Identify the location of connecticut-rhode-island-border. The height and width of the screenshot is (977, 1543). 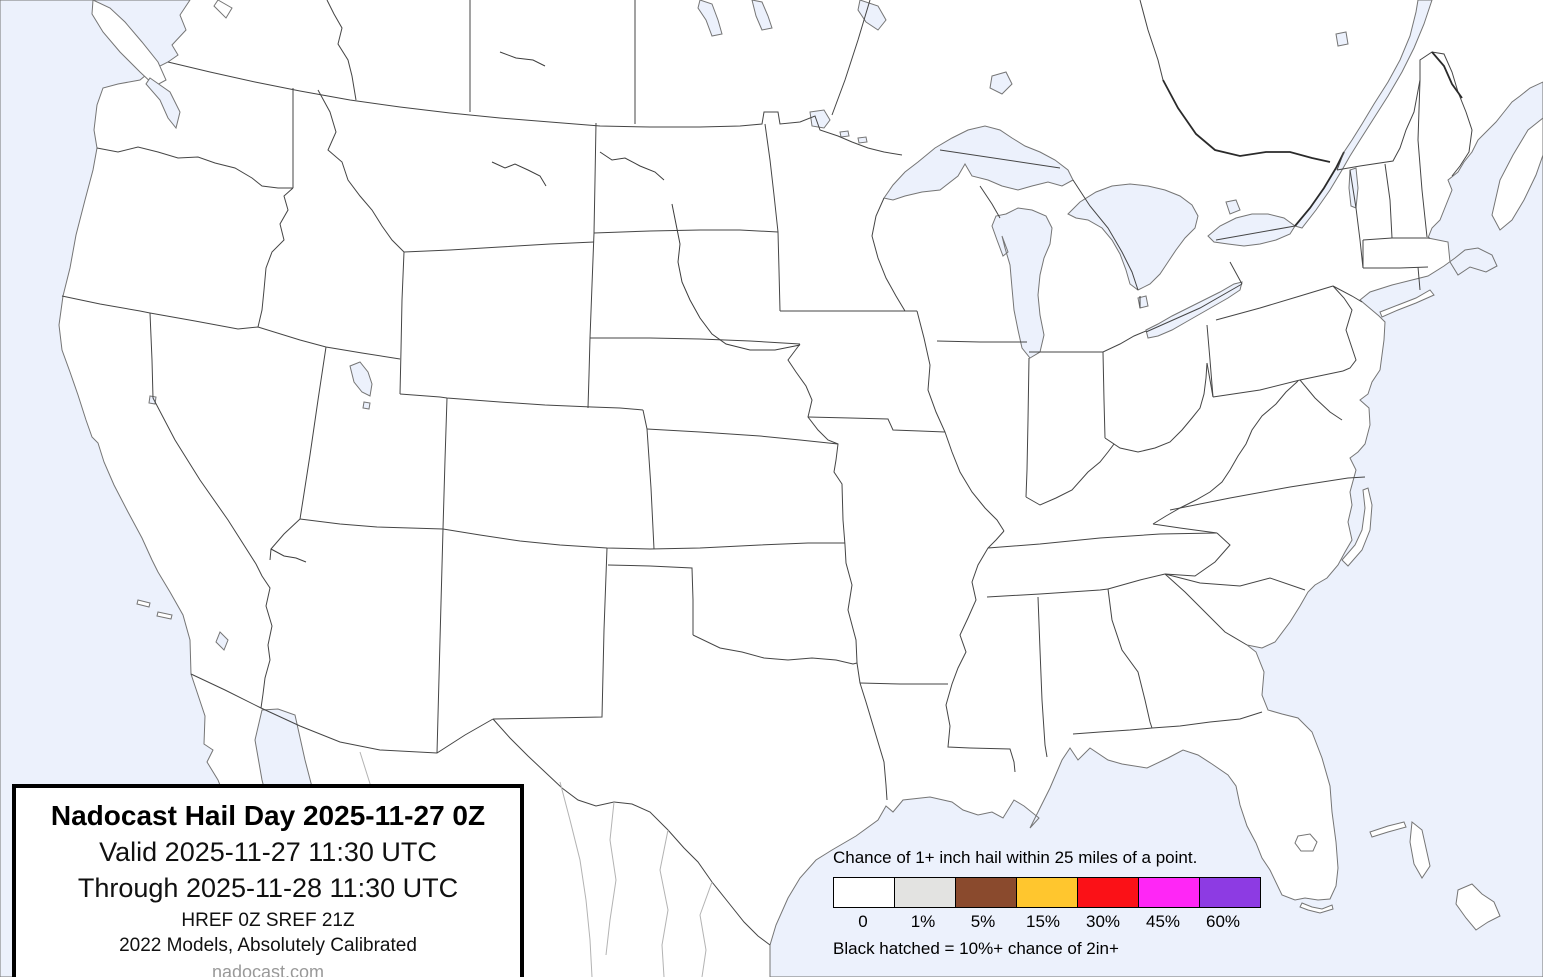
(1419, 278).